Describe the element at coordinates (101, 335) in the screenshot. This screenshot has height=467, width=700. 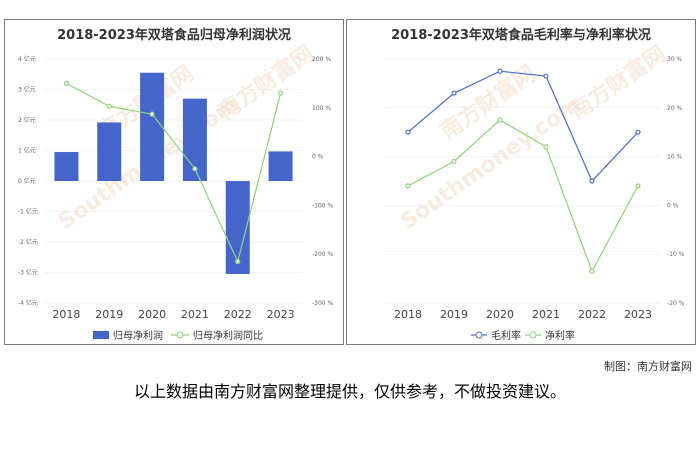
I see `legend-swatch-bar` at that location.